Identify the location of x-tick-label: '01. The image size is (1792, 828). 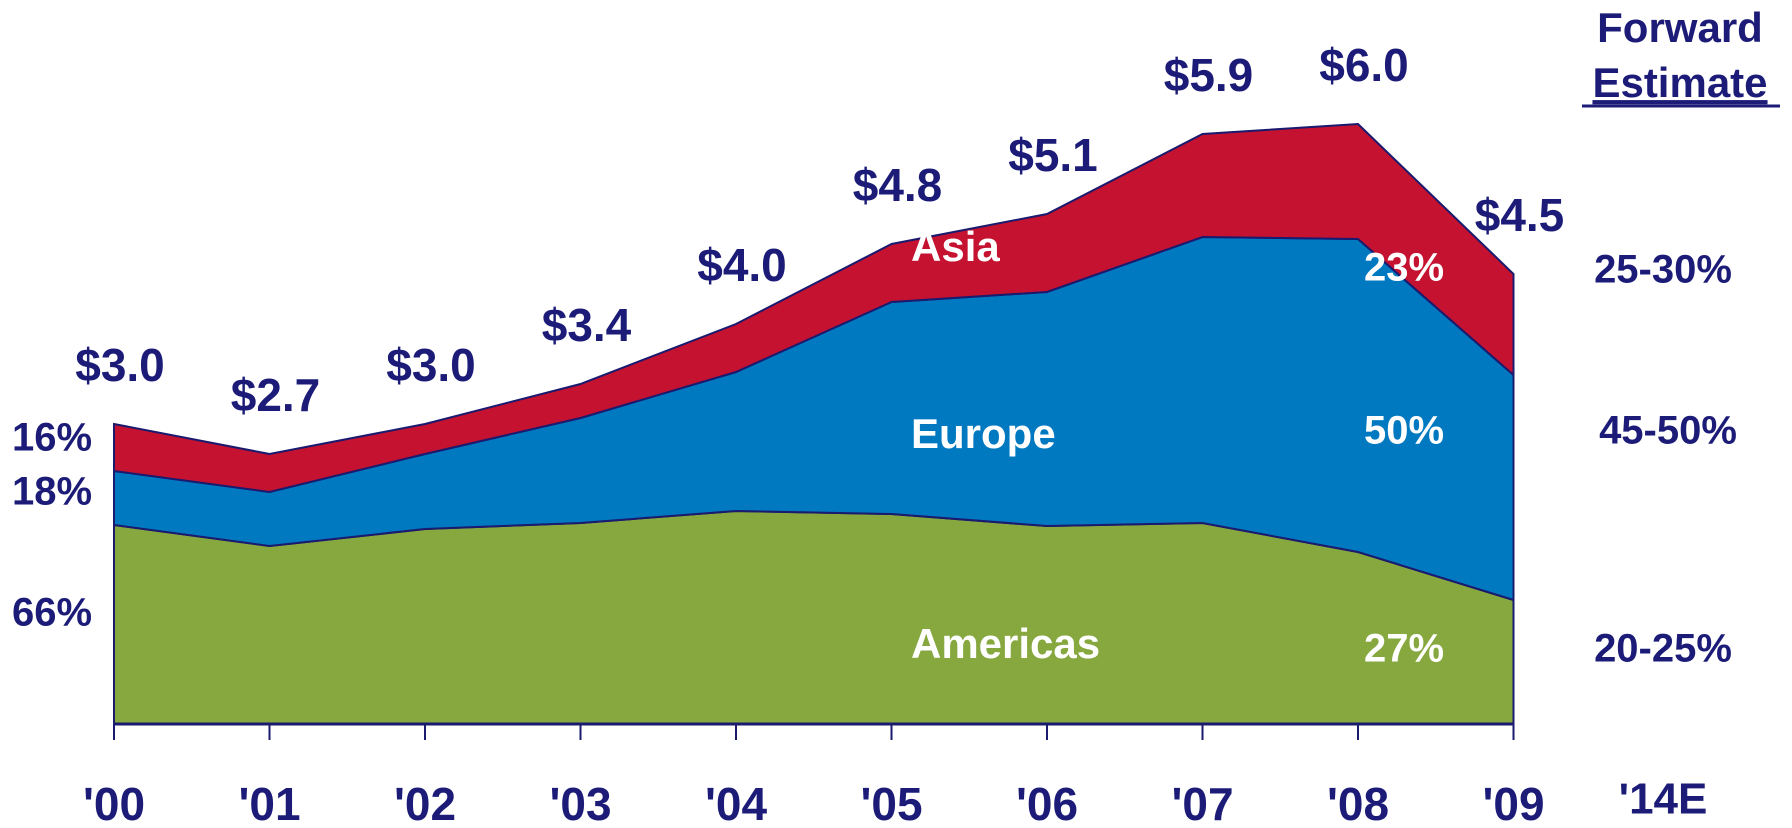
(269, 803).